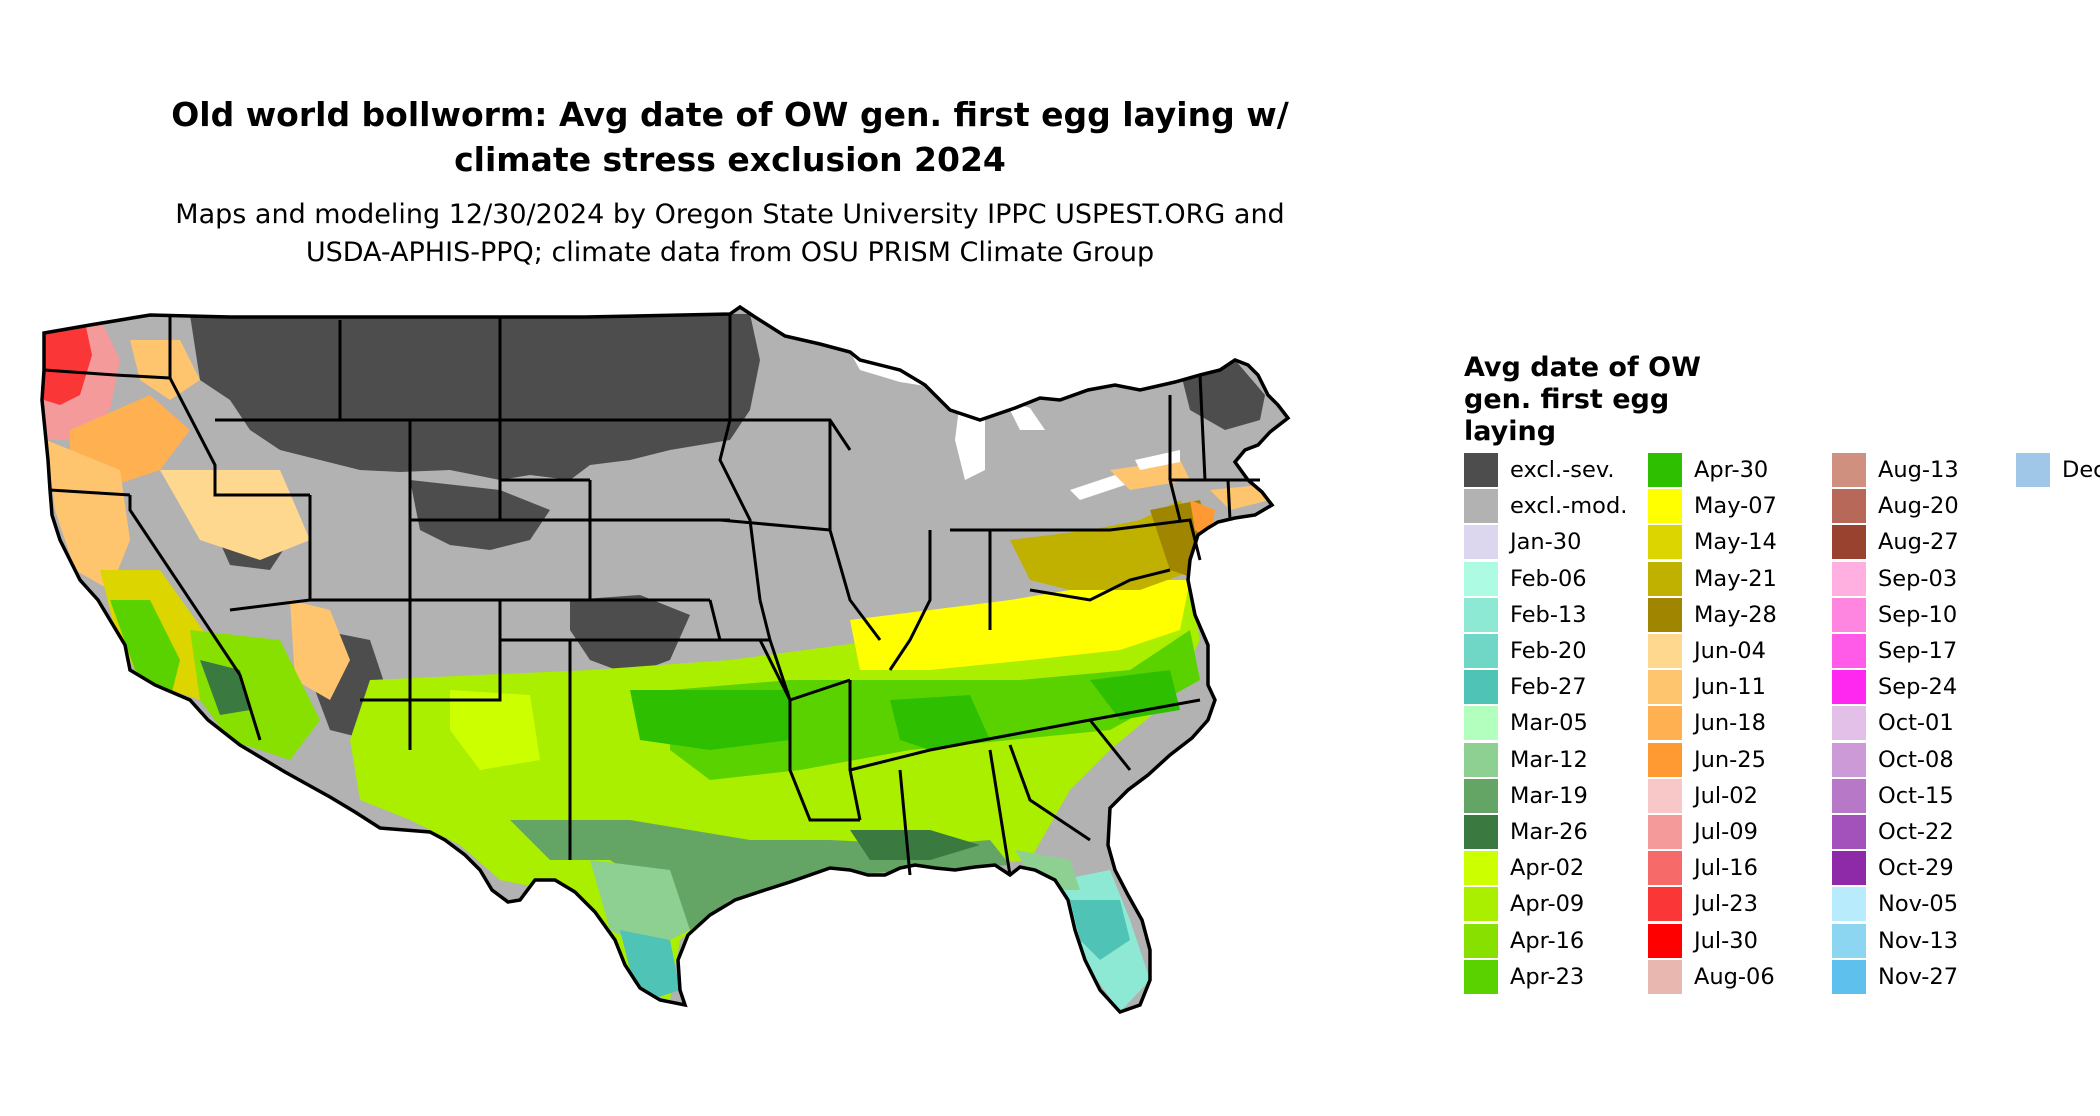 This screenshot has height=1116, width=2100. Describe the element at coordinates (1918, 651) in the screenshot. I see `legend-label: Sep-17` at that location.